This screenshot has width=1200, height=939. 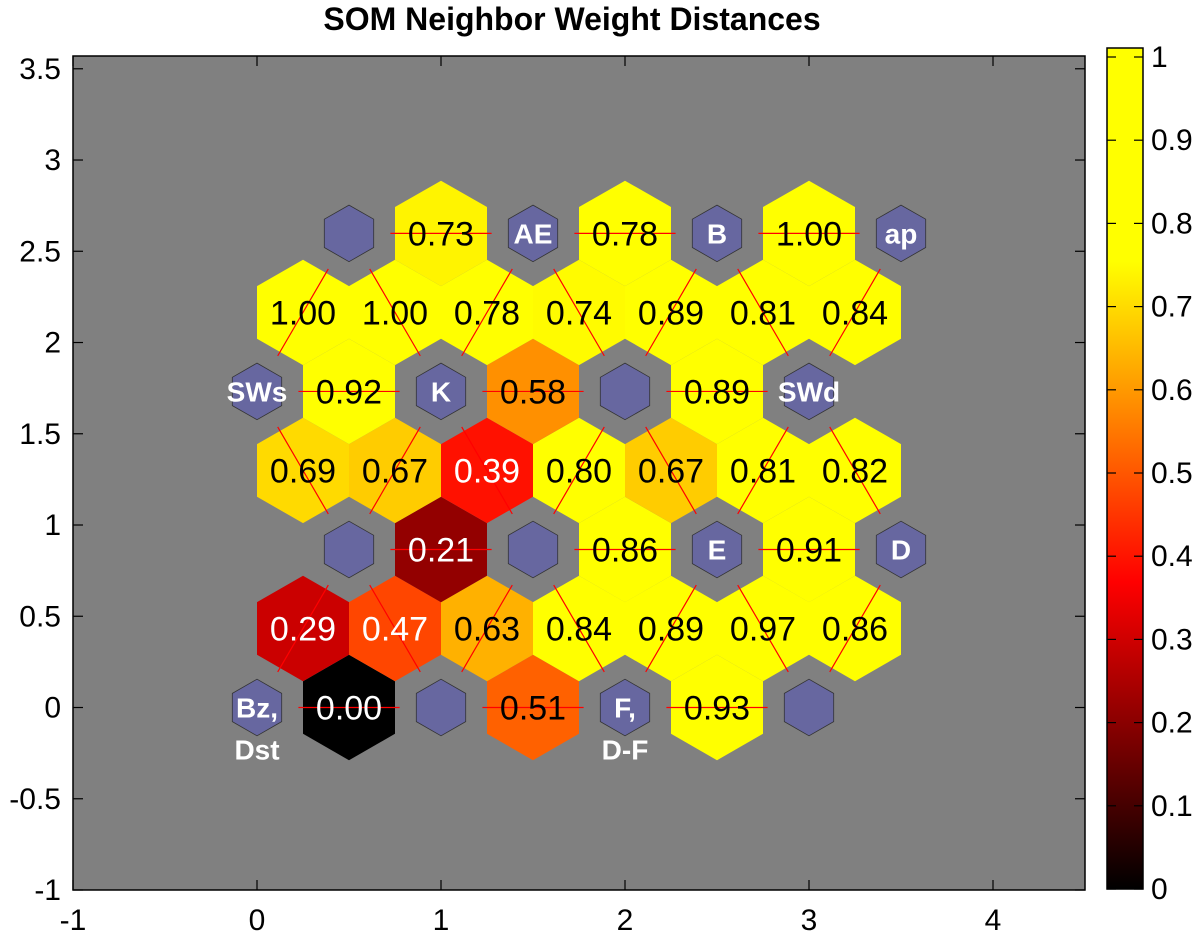 I want to click on distance-cell: 0.69, so click(x=303, y=470).